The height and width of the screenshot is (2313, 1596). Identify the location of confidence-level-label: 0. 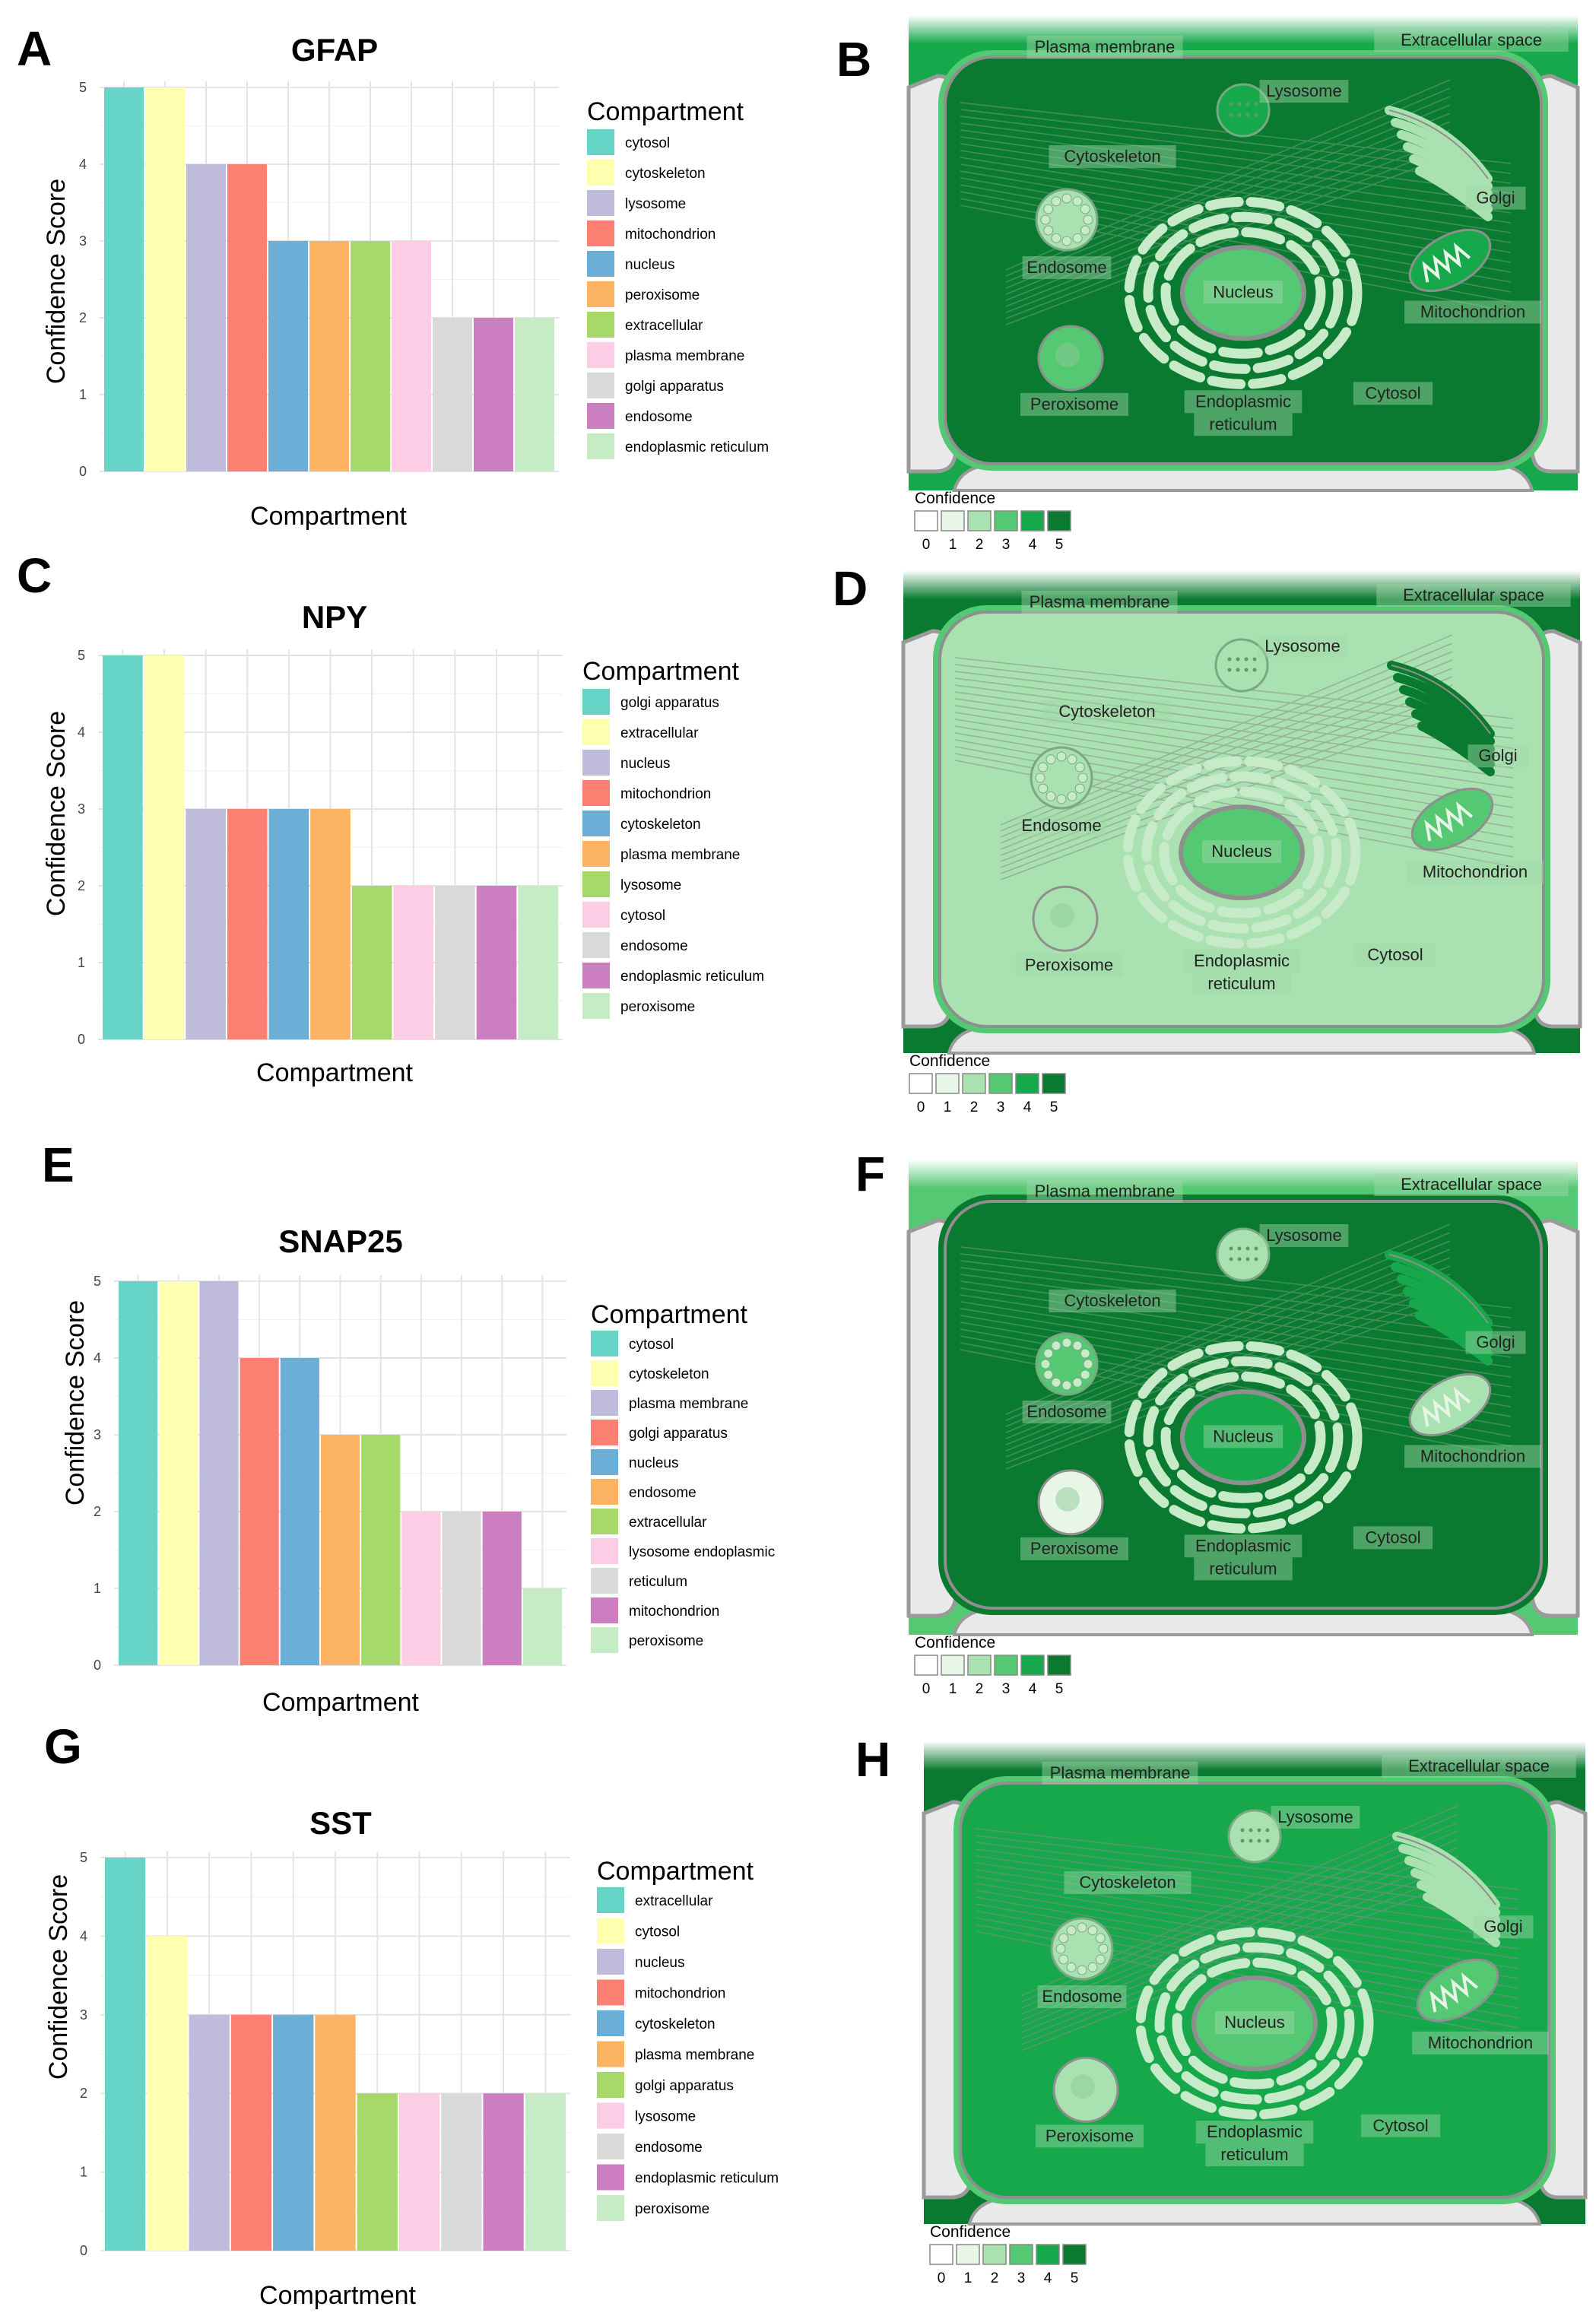
(942, 2278).